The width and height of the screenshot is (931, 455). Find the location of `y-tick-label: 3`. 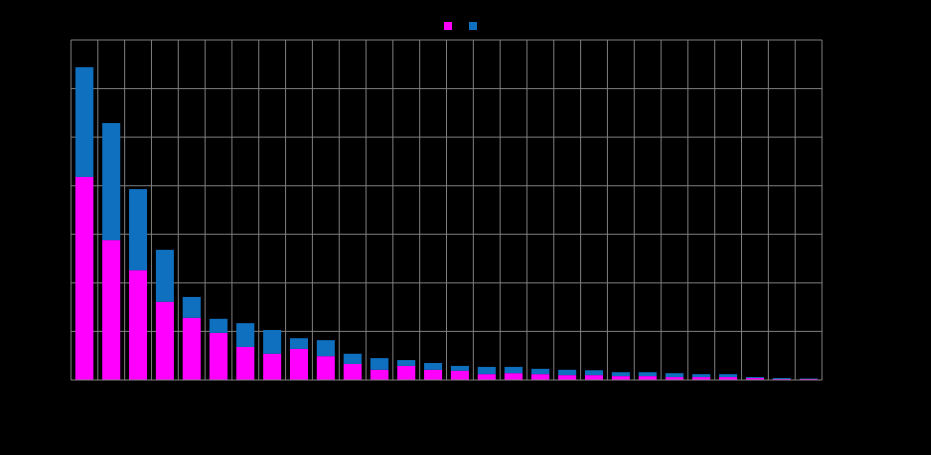

y-tick-label: 3 is located at coordinates (59, 233).